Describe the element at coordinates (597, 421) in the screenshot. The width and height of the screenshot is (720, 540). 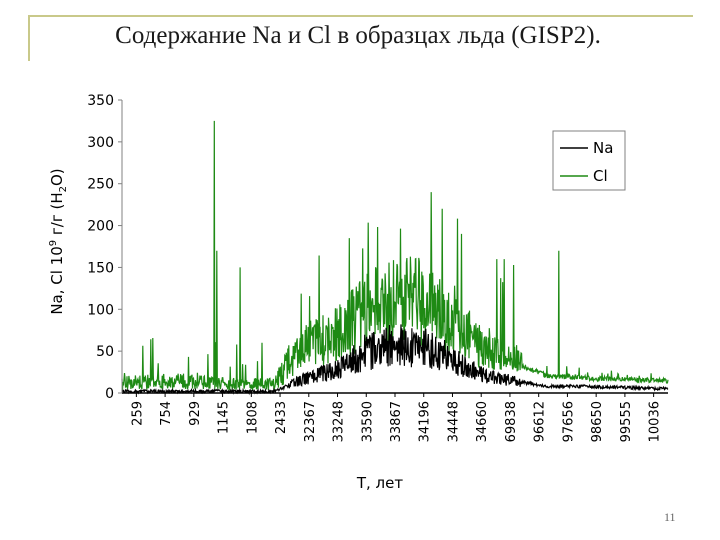
I see `x-tick-label: 98650` at that location.